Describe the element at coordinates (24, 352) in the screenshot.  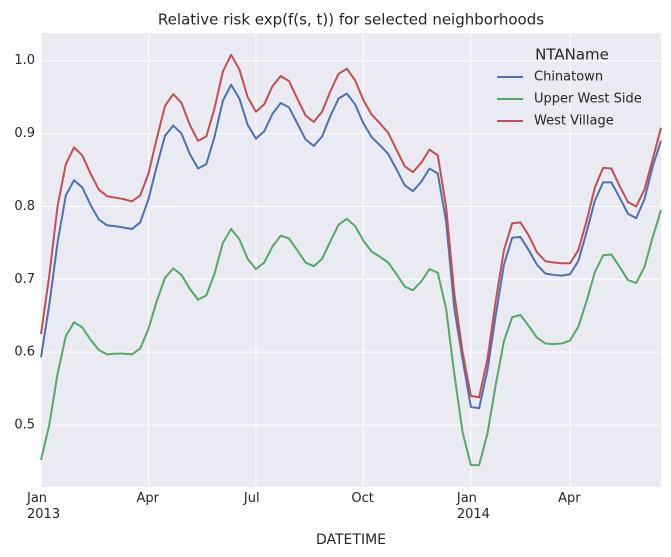
I see `y-tick-label: 0.6` at that location.